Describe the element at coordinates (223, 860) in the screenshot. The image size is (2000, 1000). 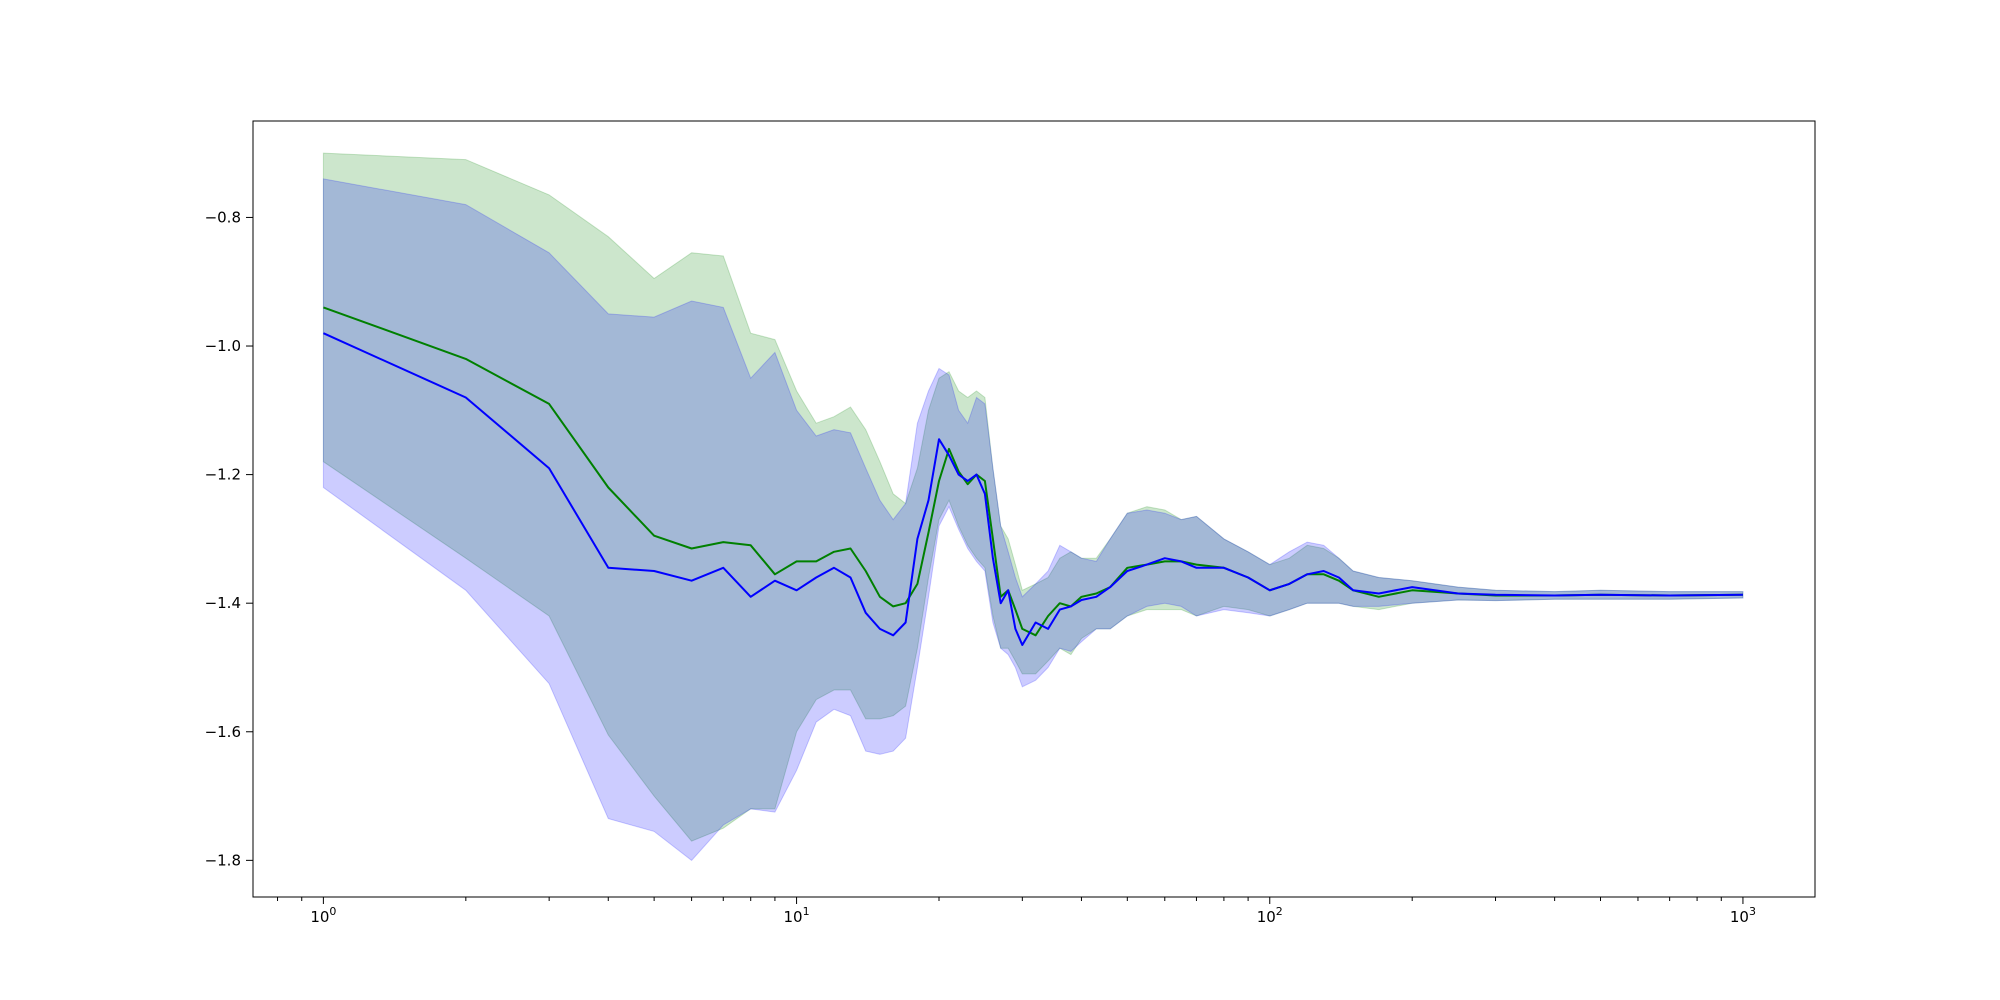
I see `y-tick-label: −1.8` at that location.